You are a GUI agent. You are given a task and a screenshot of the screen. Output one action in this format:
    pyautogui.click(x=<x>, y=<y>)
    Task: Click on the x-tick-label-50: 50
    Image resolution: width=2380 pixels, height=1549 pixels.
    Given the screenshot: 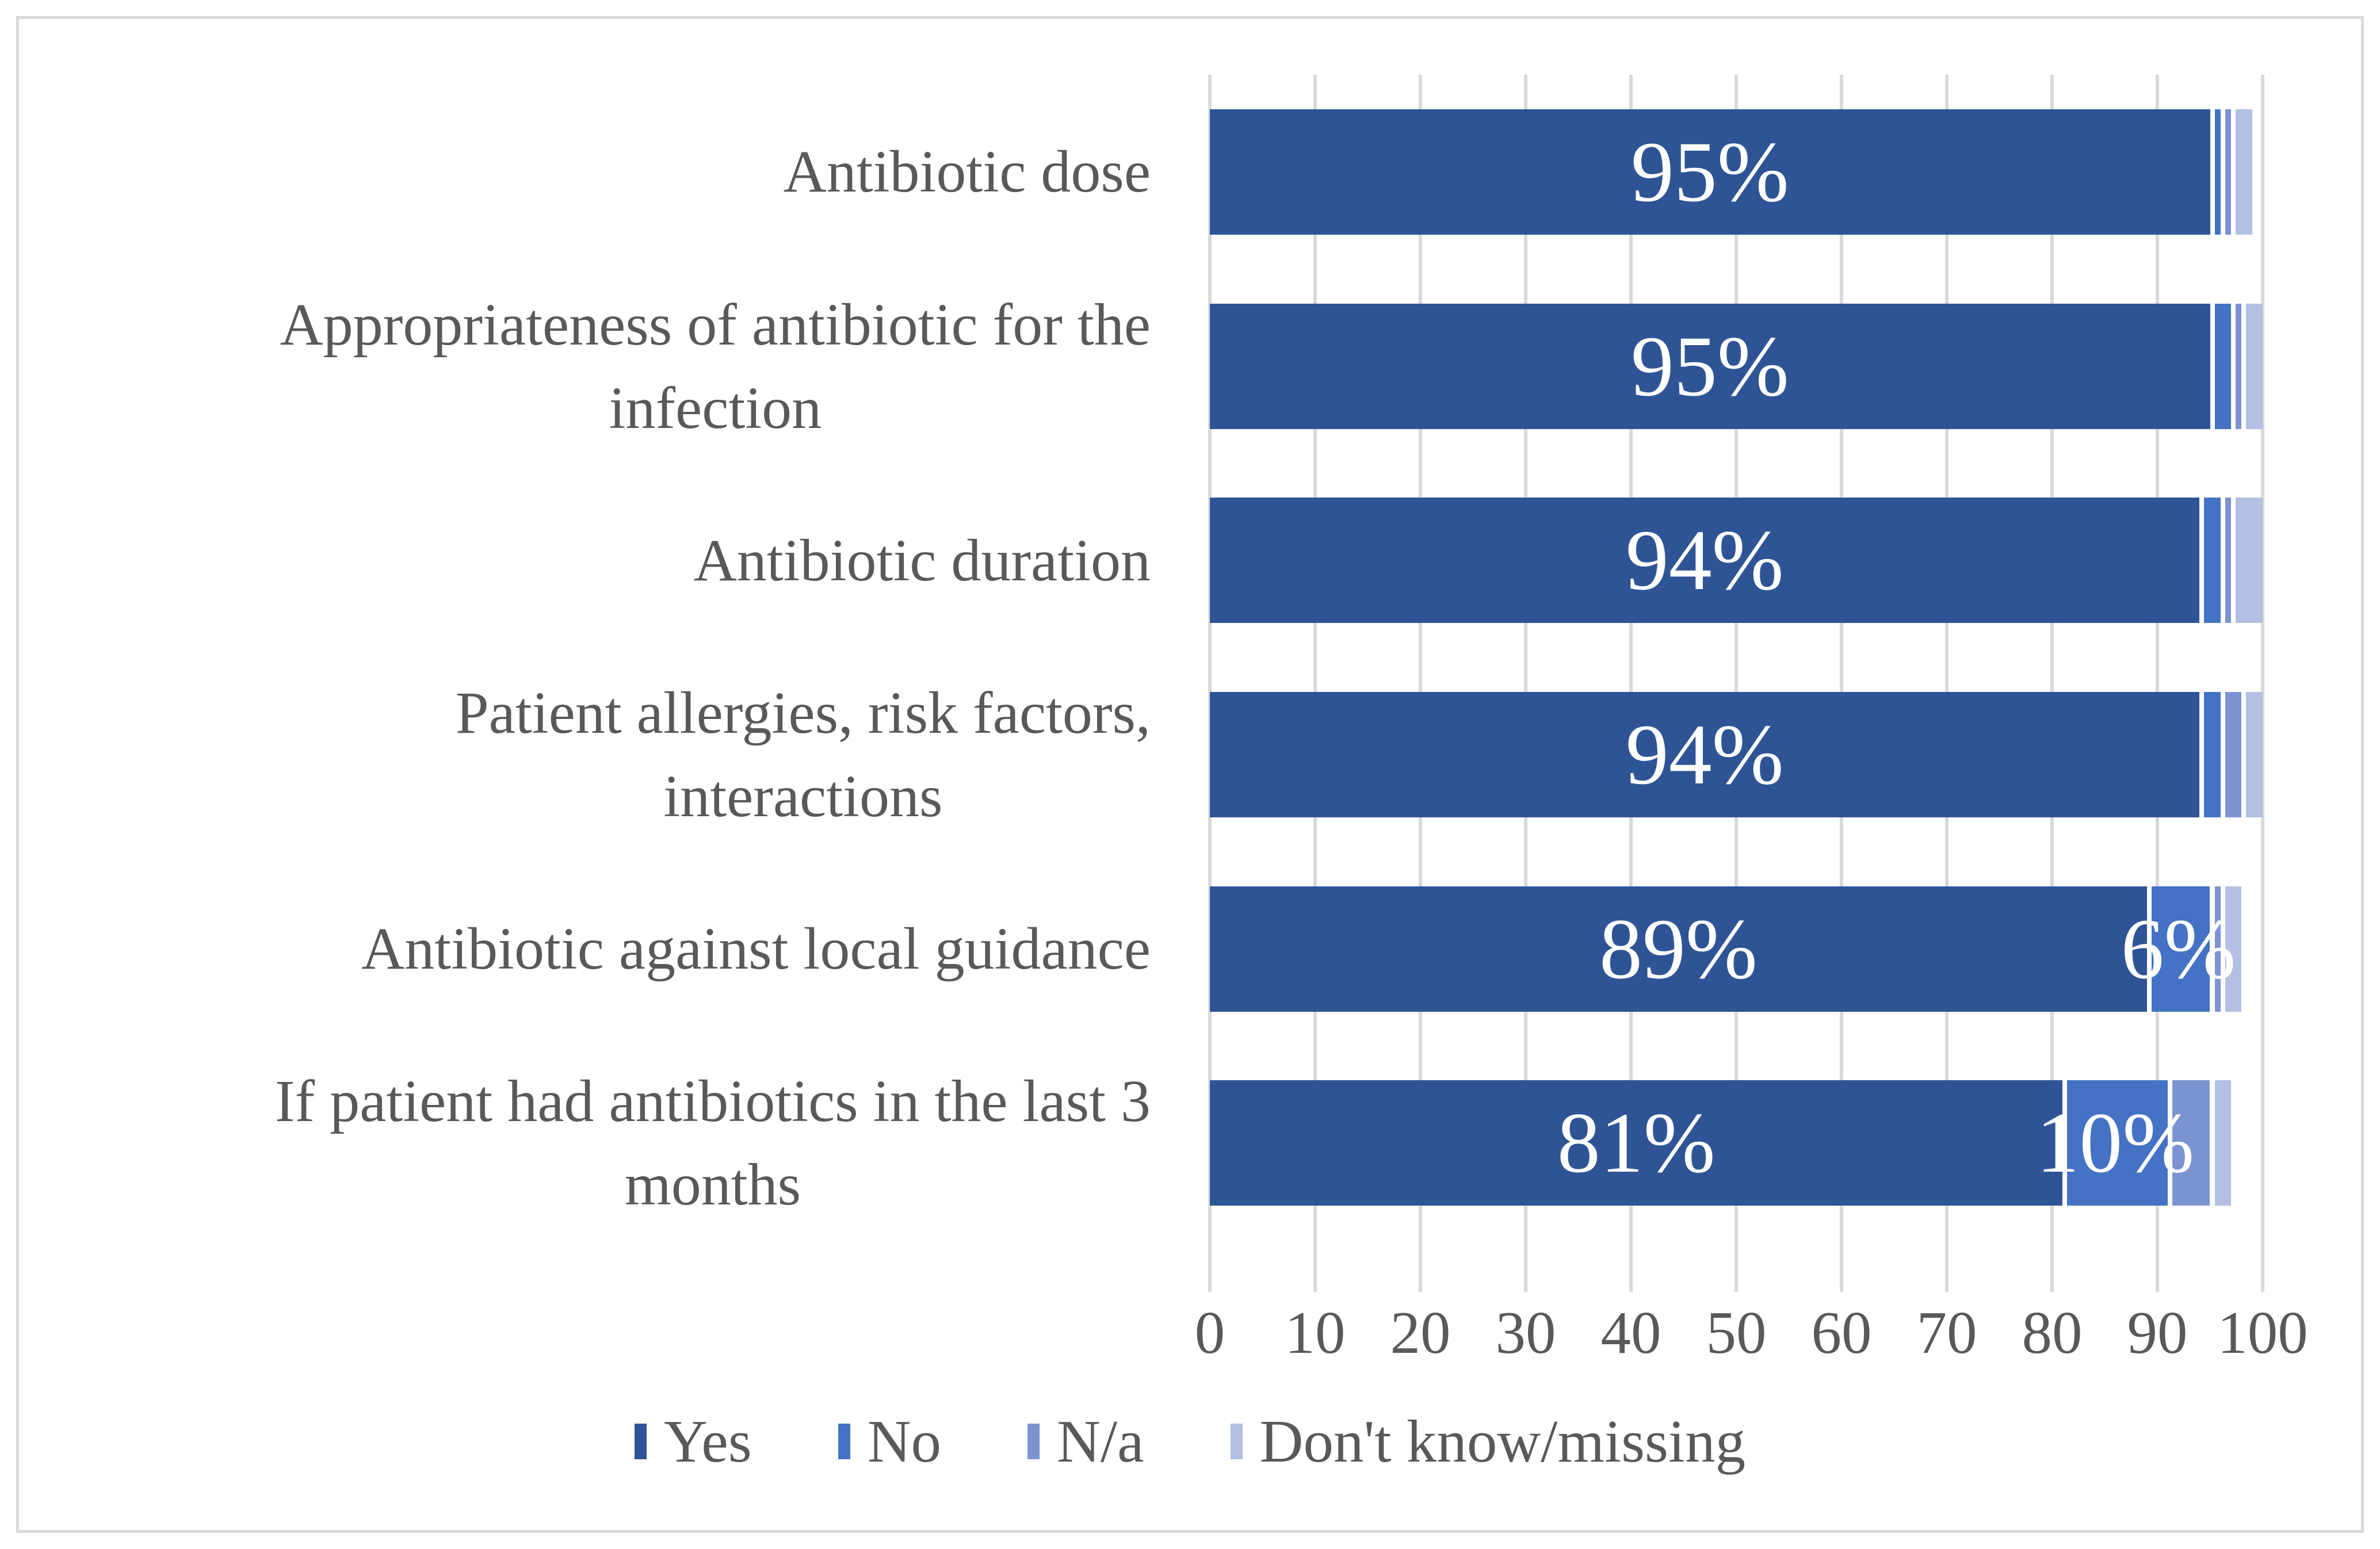 What is the action you would take?
    pyautogui.click(x=1736, y=1332)
    